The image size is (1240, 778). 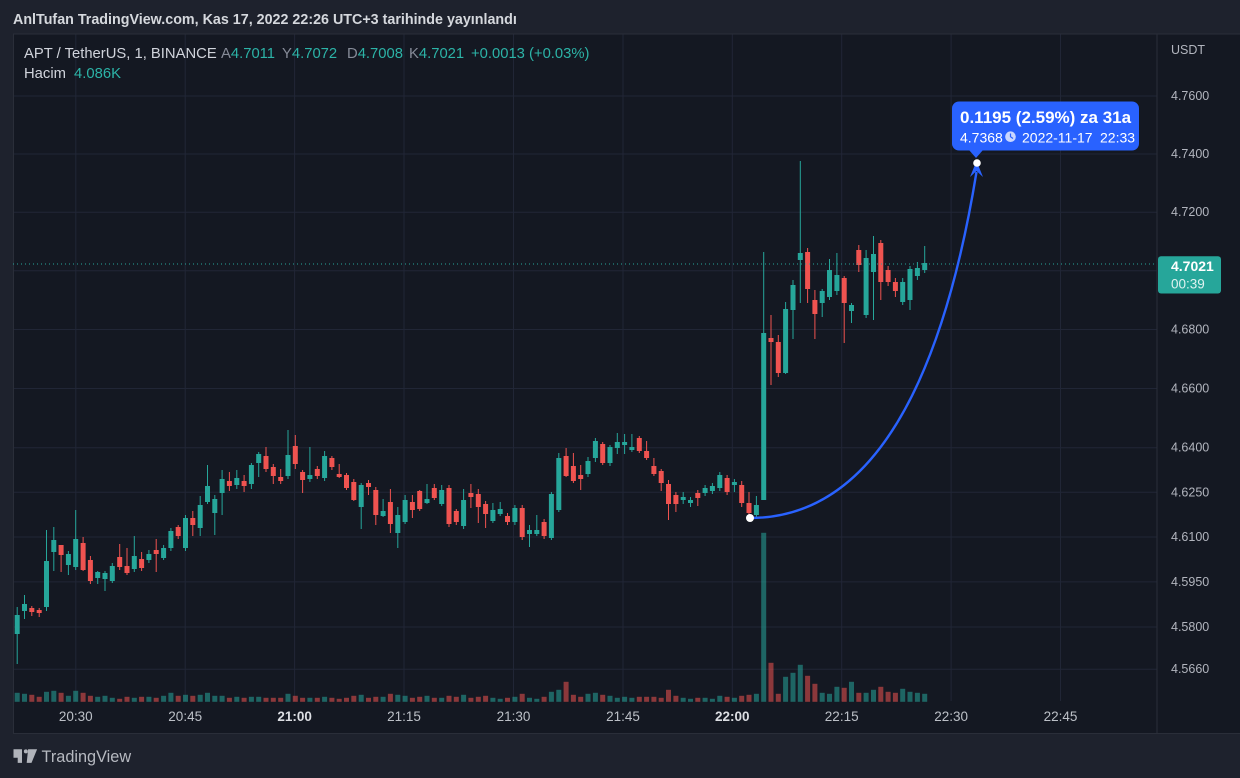 I want to click on svg-text: 4.6400, so click(x=1190, y=448).